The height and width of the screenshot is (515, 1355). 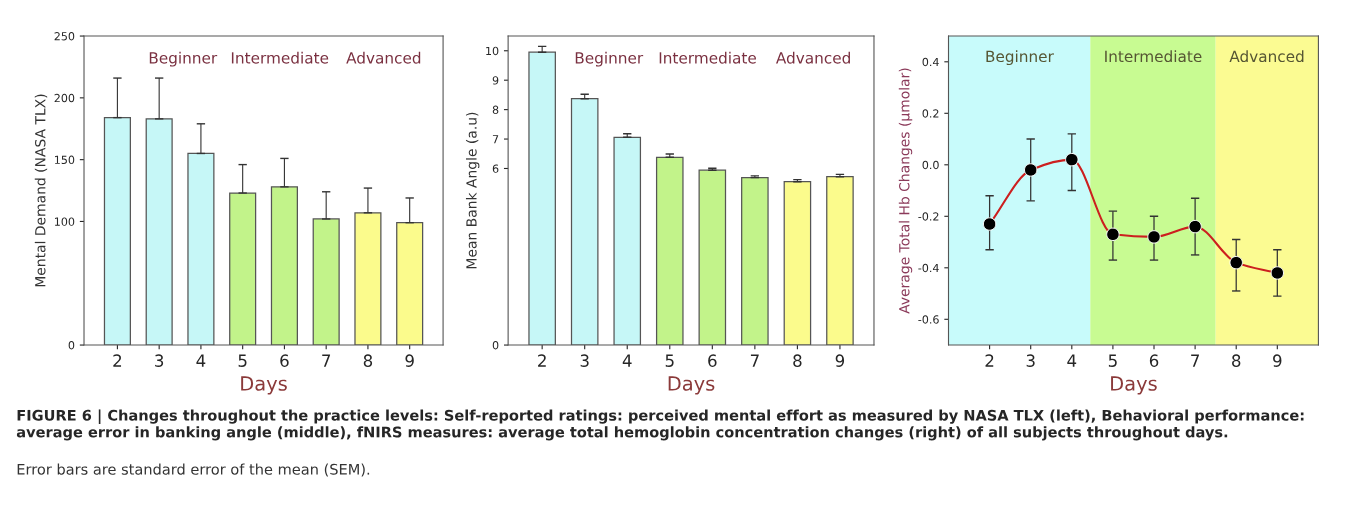 I want to click on y-tick-label: 0.2, so click(x=930, y=113).